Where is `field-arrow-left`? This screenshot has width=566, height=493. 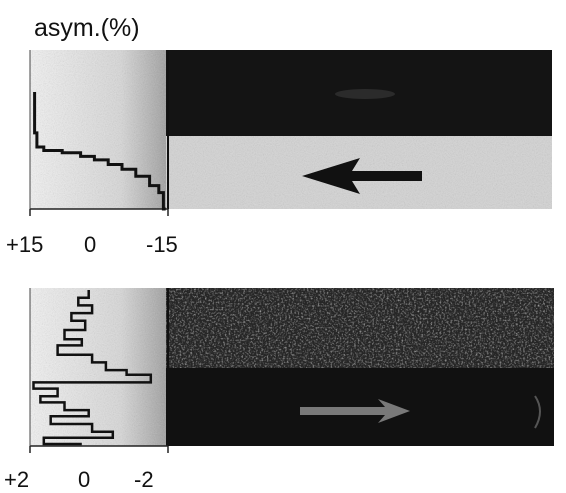 field-arrow-left is located at coordinates (362, 176).